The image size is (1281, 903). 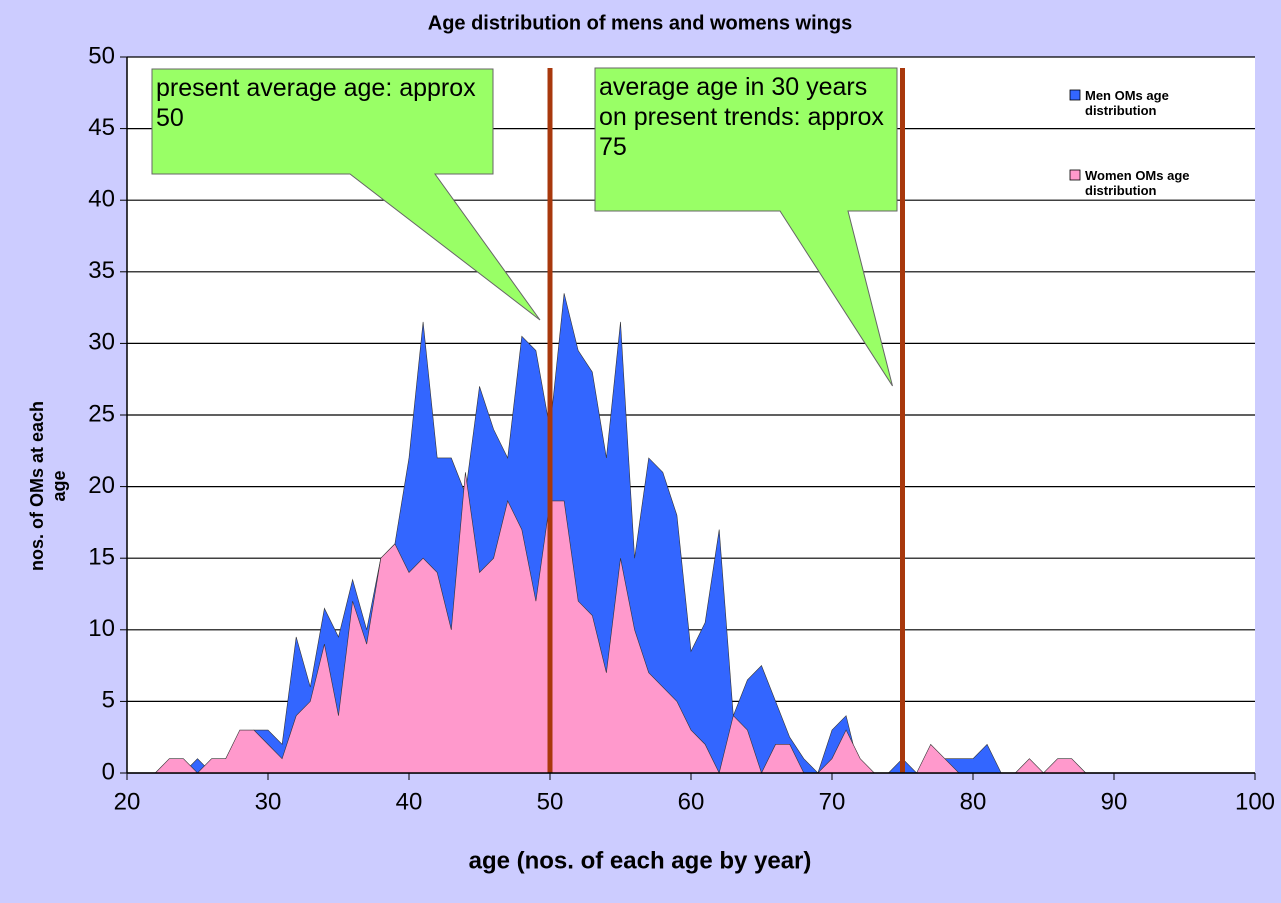 I want to click on y-tick-label: 35, so click(x=101, y=270).